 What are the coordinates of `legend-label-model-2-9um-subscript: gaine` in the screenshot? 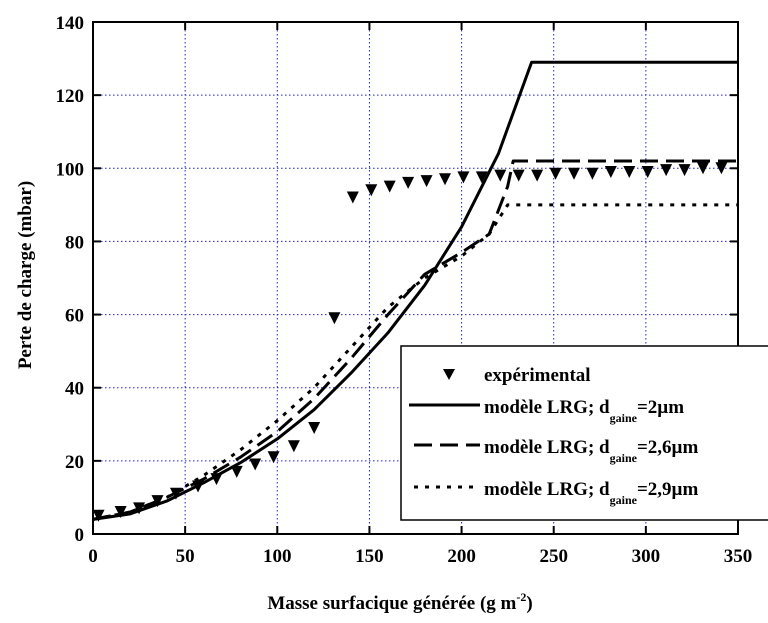 It's located at (624, 500).